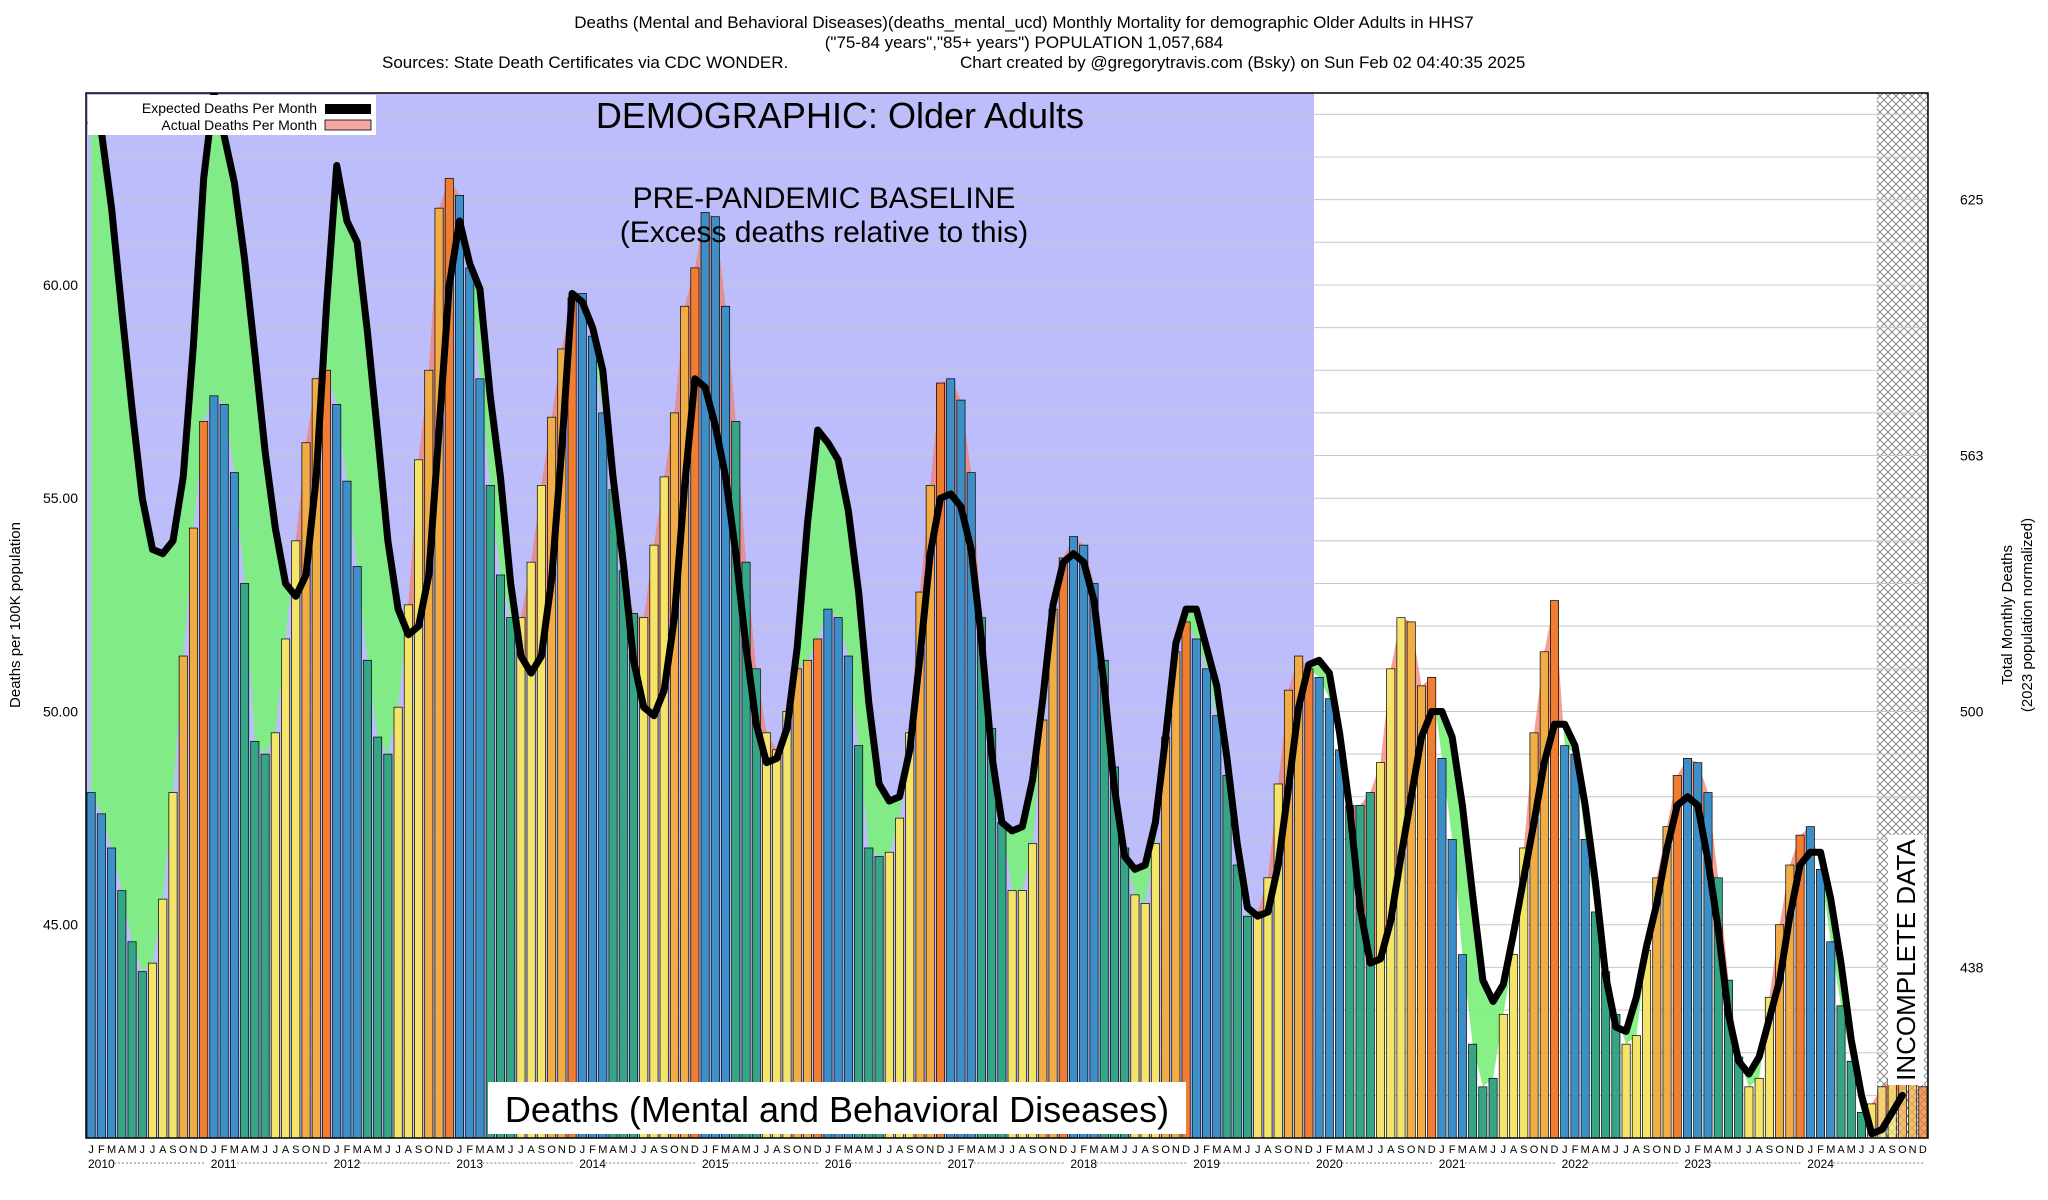  I want to click on x-tick-year-label: 2016, so click(838, 1164).